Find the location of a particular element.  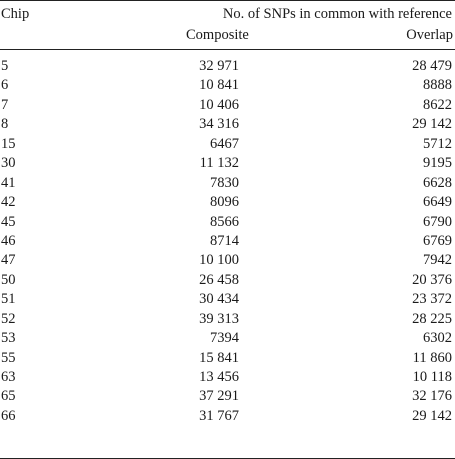

cell-chip: 8 is located at coordinates (5, 124).